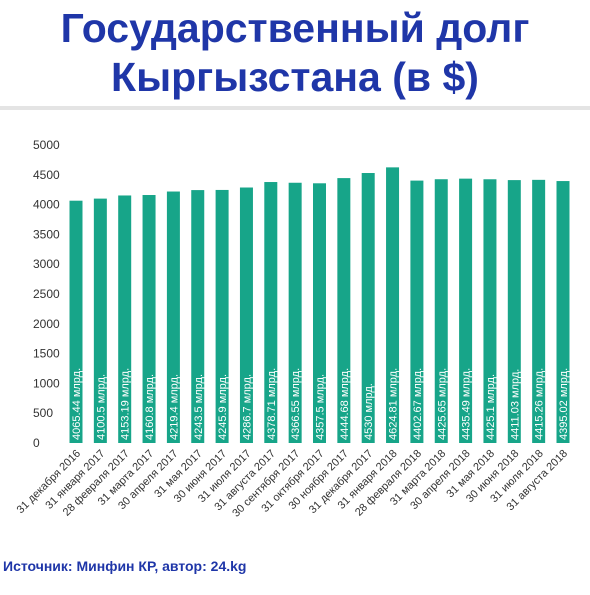 The width and height of the screenshot is (590, 595). What do you see at coordinates (150, 407) in the screenshot?
I see `bar-value-label: 4160.8 млрд.` at bounding box center [150, 407].